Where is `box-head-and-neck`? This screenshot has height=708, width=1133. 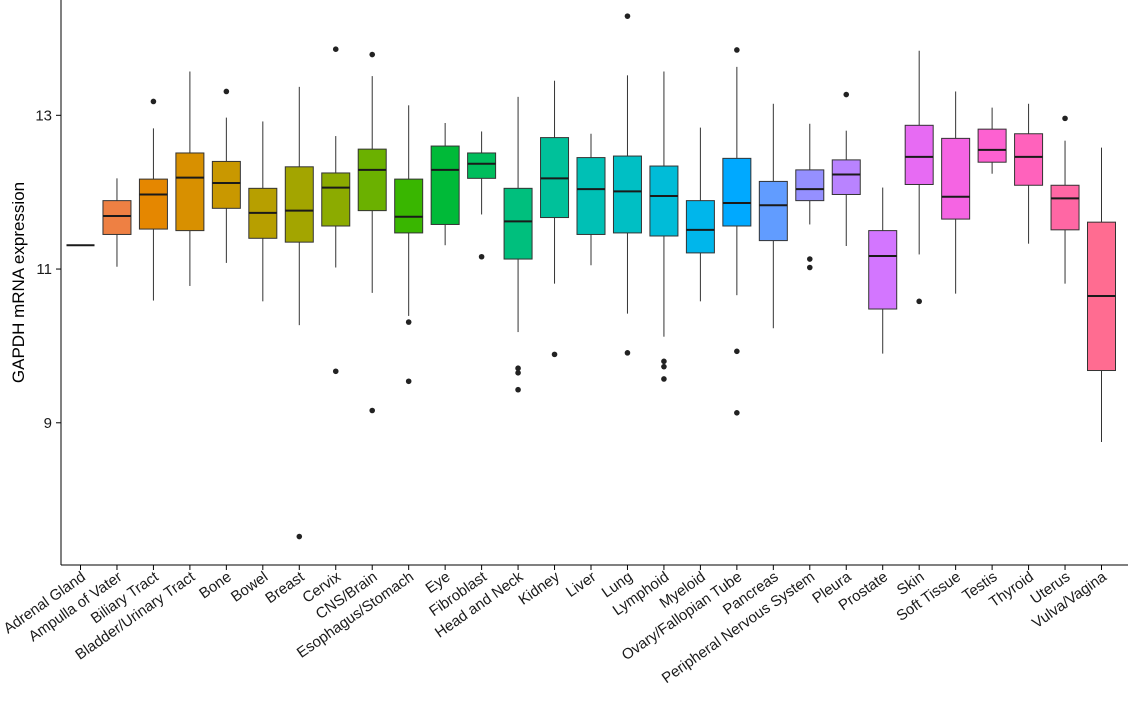
box-head-and-neck is located at coordinates (518, 244).